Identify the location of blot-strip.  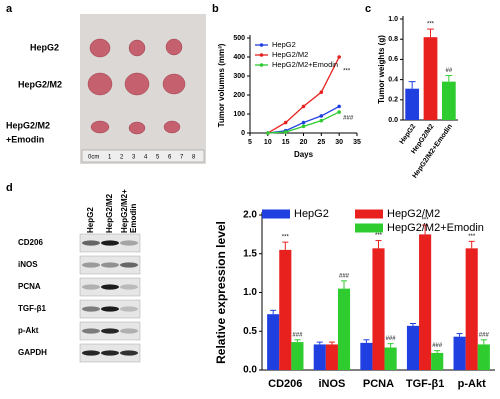
(110, 265).